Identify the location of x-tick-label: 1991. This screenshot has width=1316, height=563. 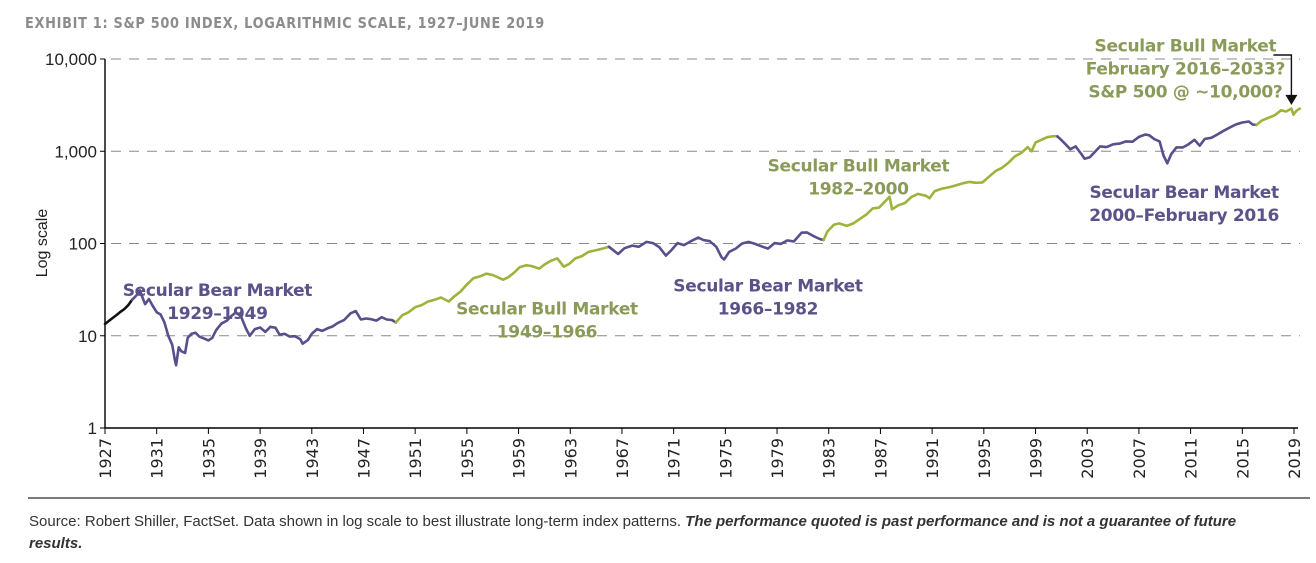
(932, 458).